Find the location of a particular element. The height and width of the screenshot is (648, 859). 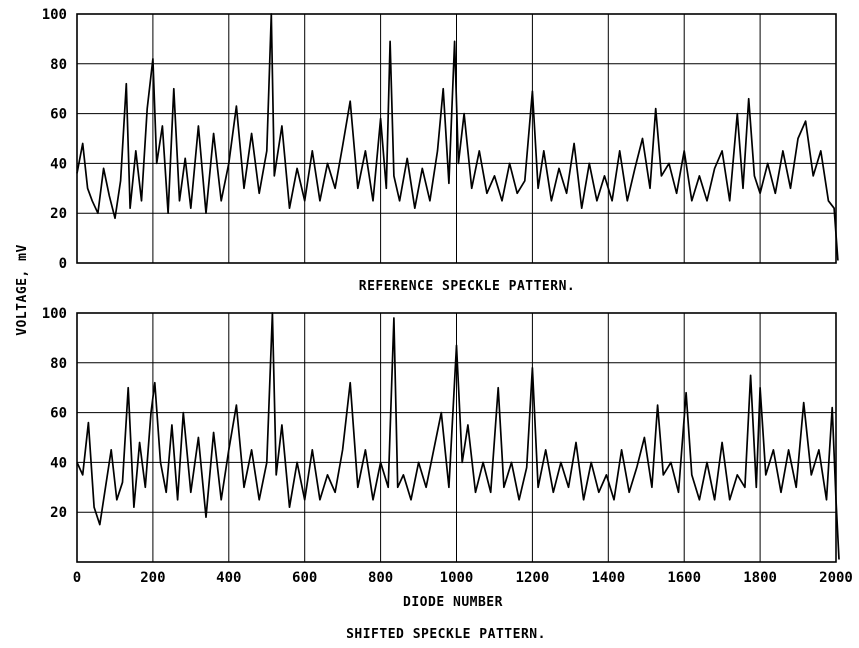

x-tick-label-1400: 1400 is located at coordinates (608, 578).